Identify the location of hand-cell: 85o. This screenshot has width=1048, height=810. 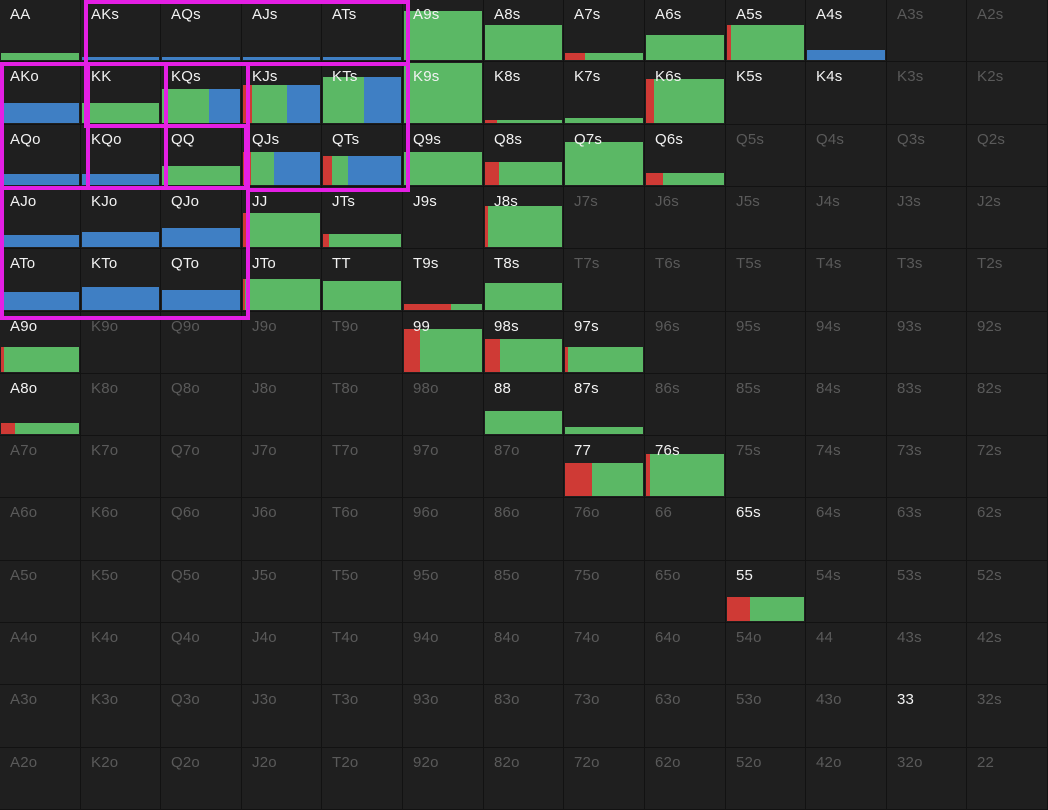
(524, 592).